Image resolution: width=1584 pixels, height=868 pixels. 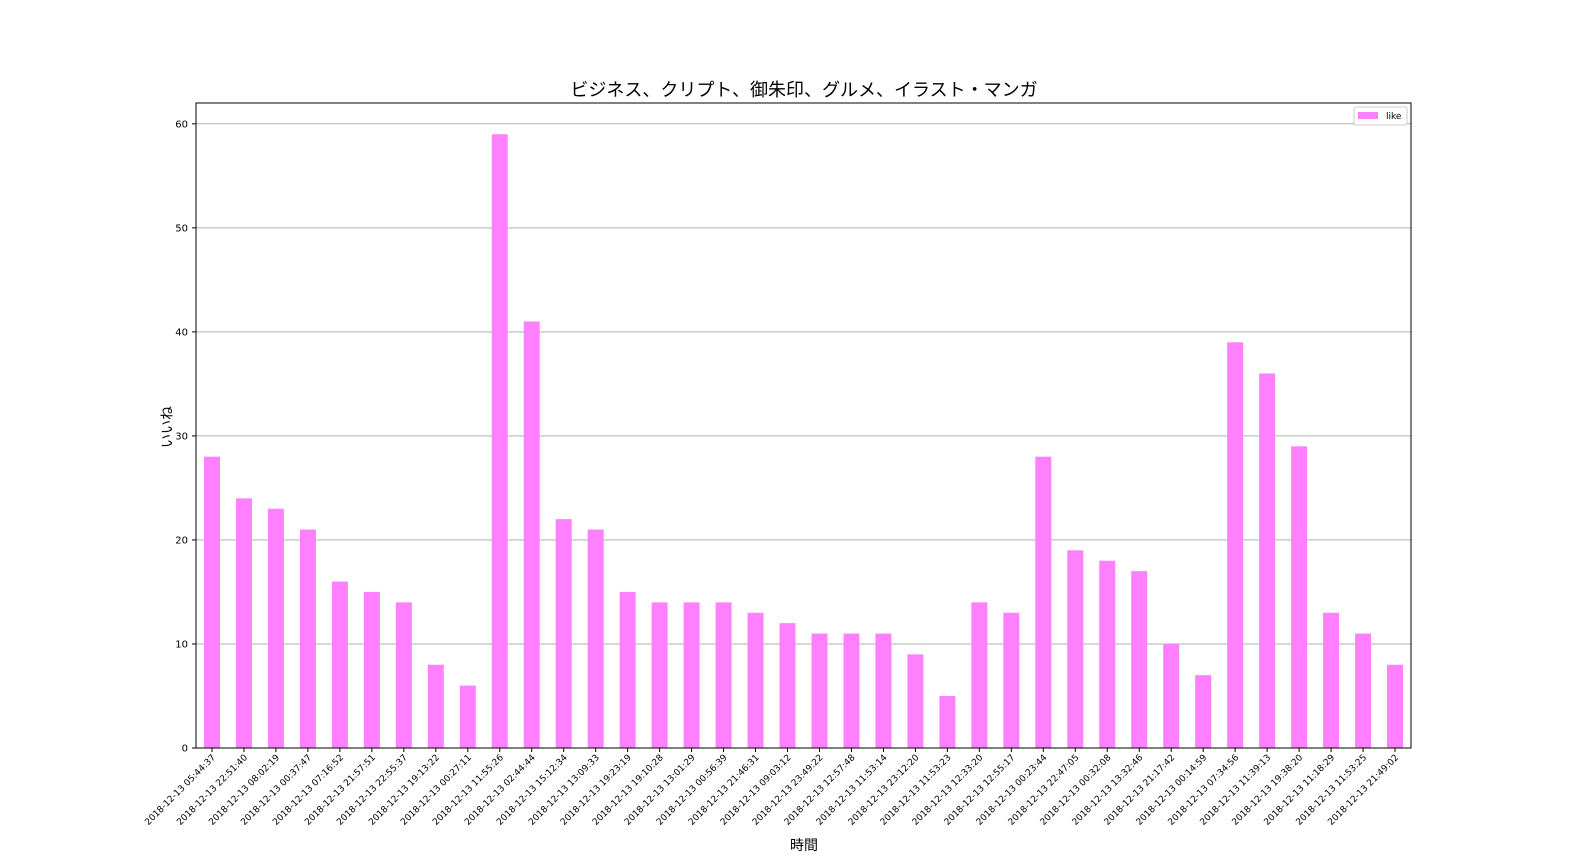 What do you see at coordinates (181, 644) in the screenshot?
I see `y-tick-label: 10` at bounding box center [181, 644].